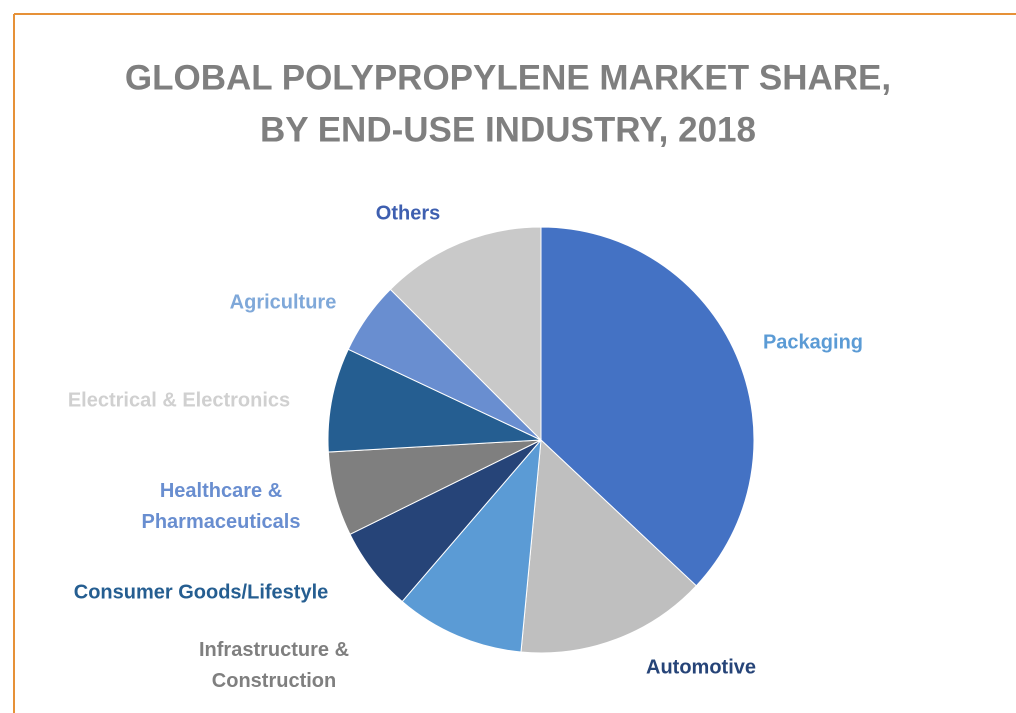 The height and width of the screenshot is (713, 1016). What do you see at coordinates (221, 506) in the screenshot?
I see `slice-label: Healthcare & Pharmaceuticals` at bounding box center [221, 506].